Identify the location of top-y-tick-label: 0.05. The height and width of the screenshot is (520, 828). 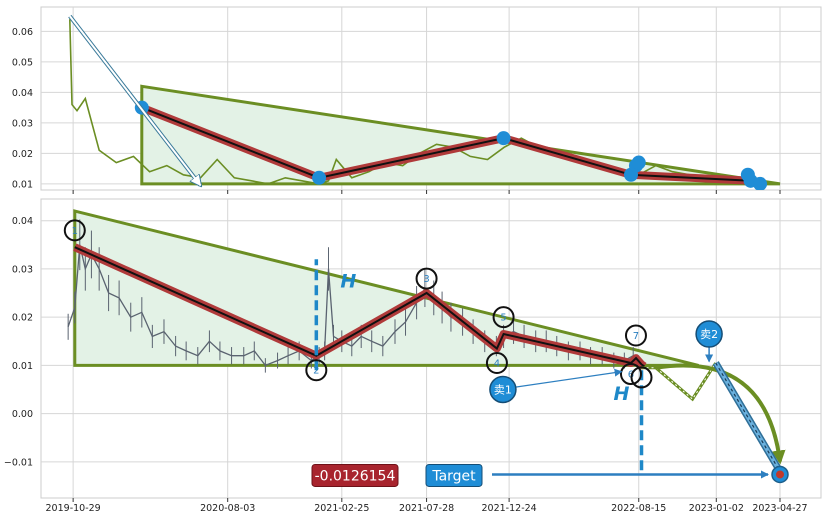
(22, 62).